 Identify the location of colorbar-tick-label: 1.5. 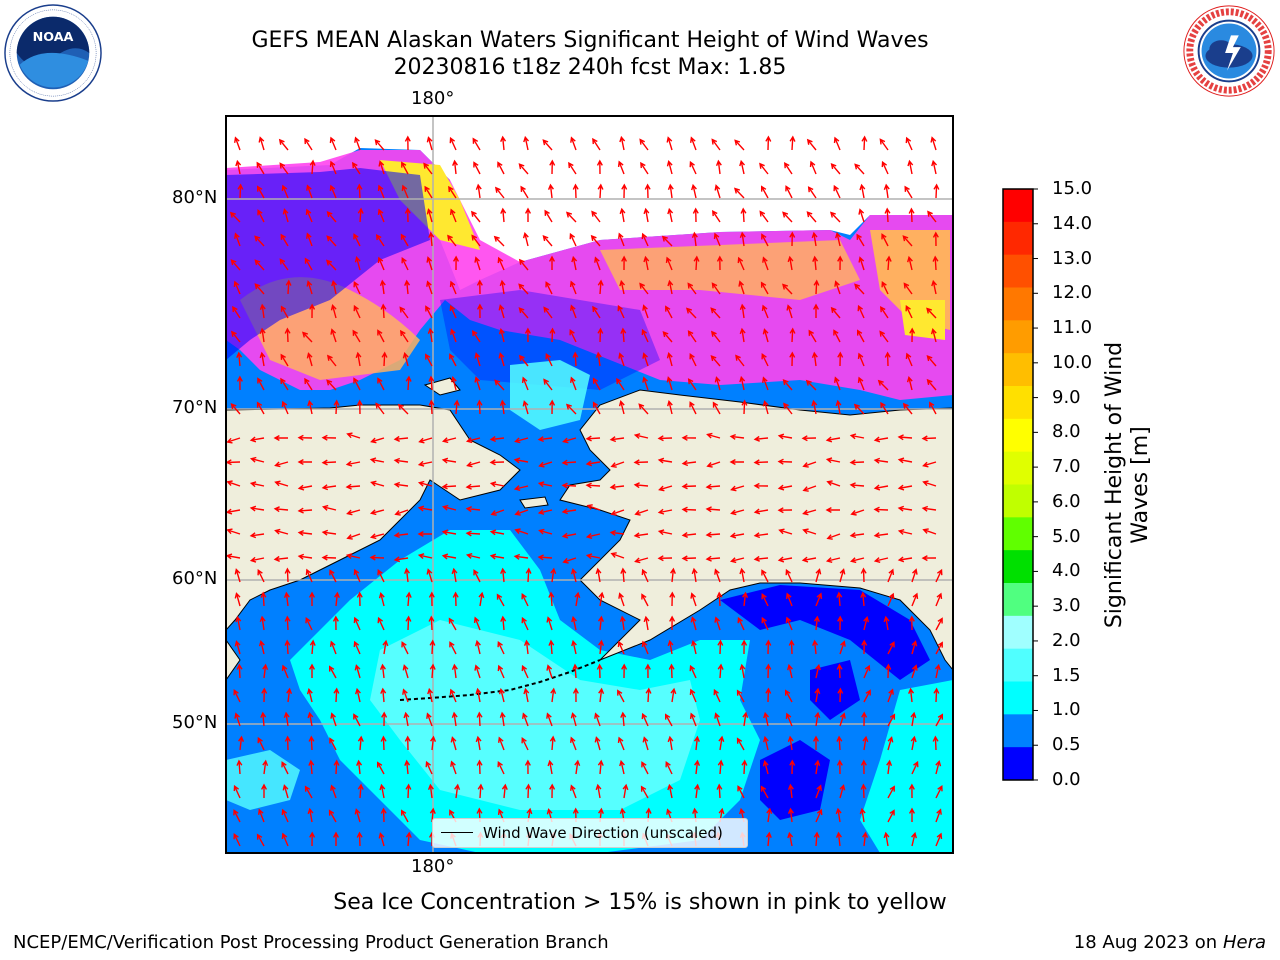
(1066, 675).